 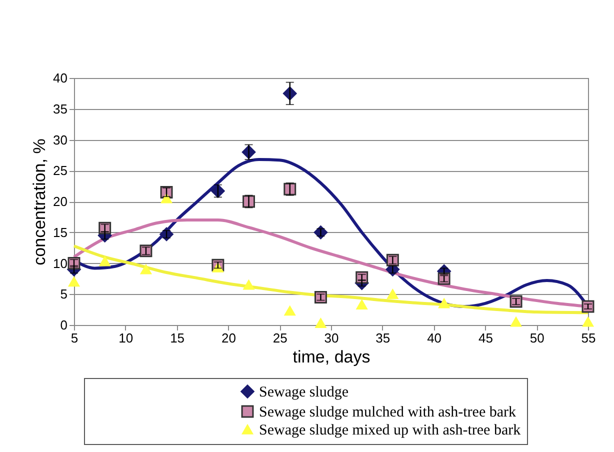 What do you see at coordinates (588, 338) in the screenshot?
I see `x-tick-label: 55` at bounding box center [588, 338].